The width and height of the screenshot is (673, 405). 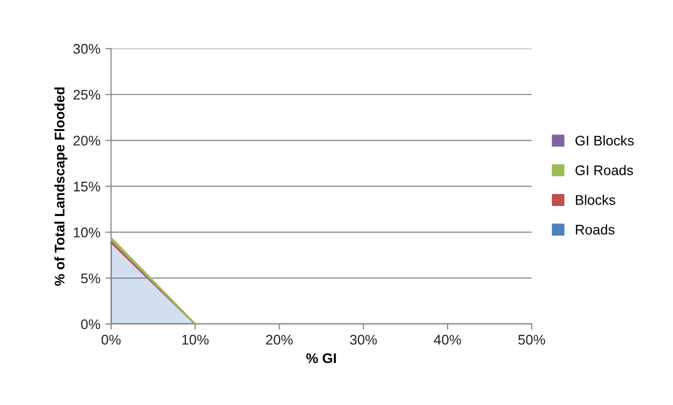 I want to click on y-tick-label: 10%, so click(x=87, y=233).